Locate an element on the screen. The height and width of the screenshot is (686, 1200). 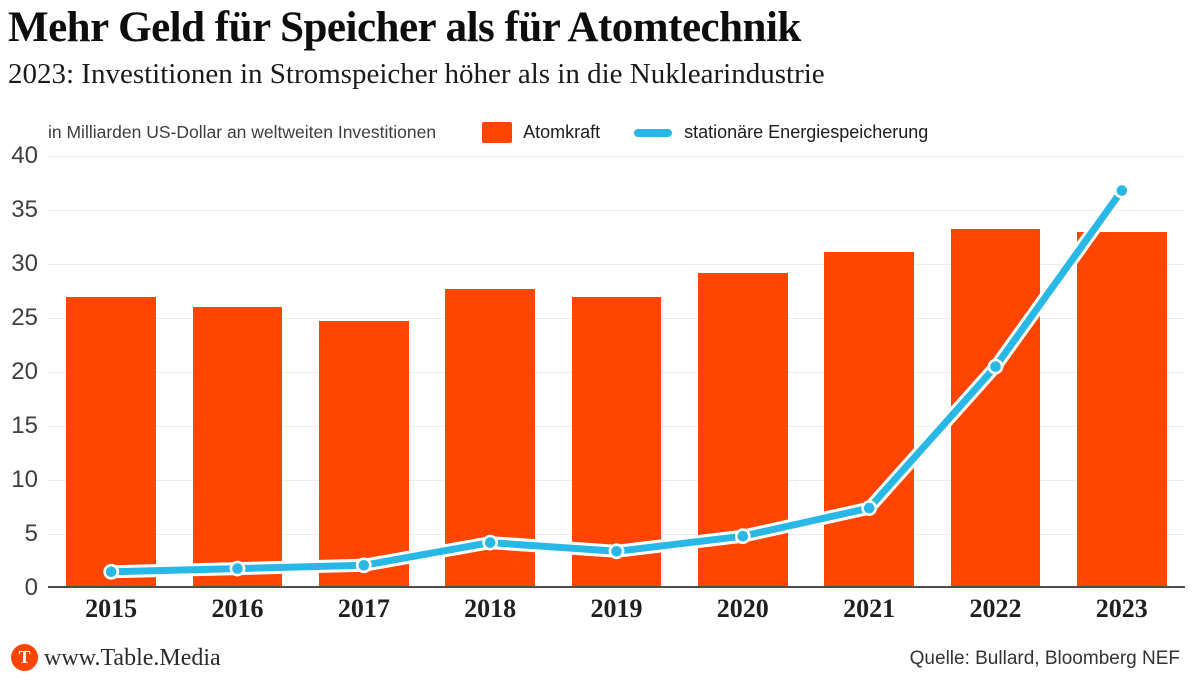
x-axis-labels: 2015 2016 2017 2018 2019 2020 2021 2022 2023 is located at coordinates (616, 609).